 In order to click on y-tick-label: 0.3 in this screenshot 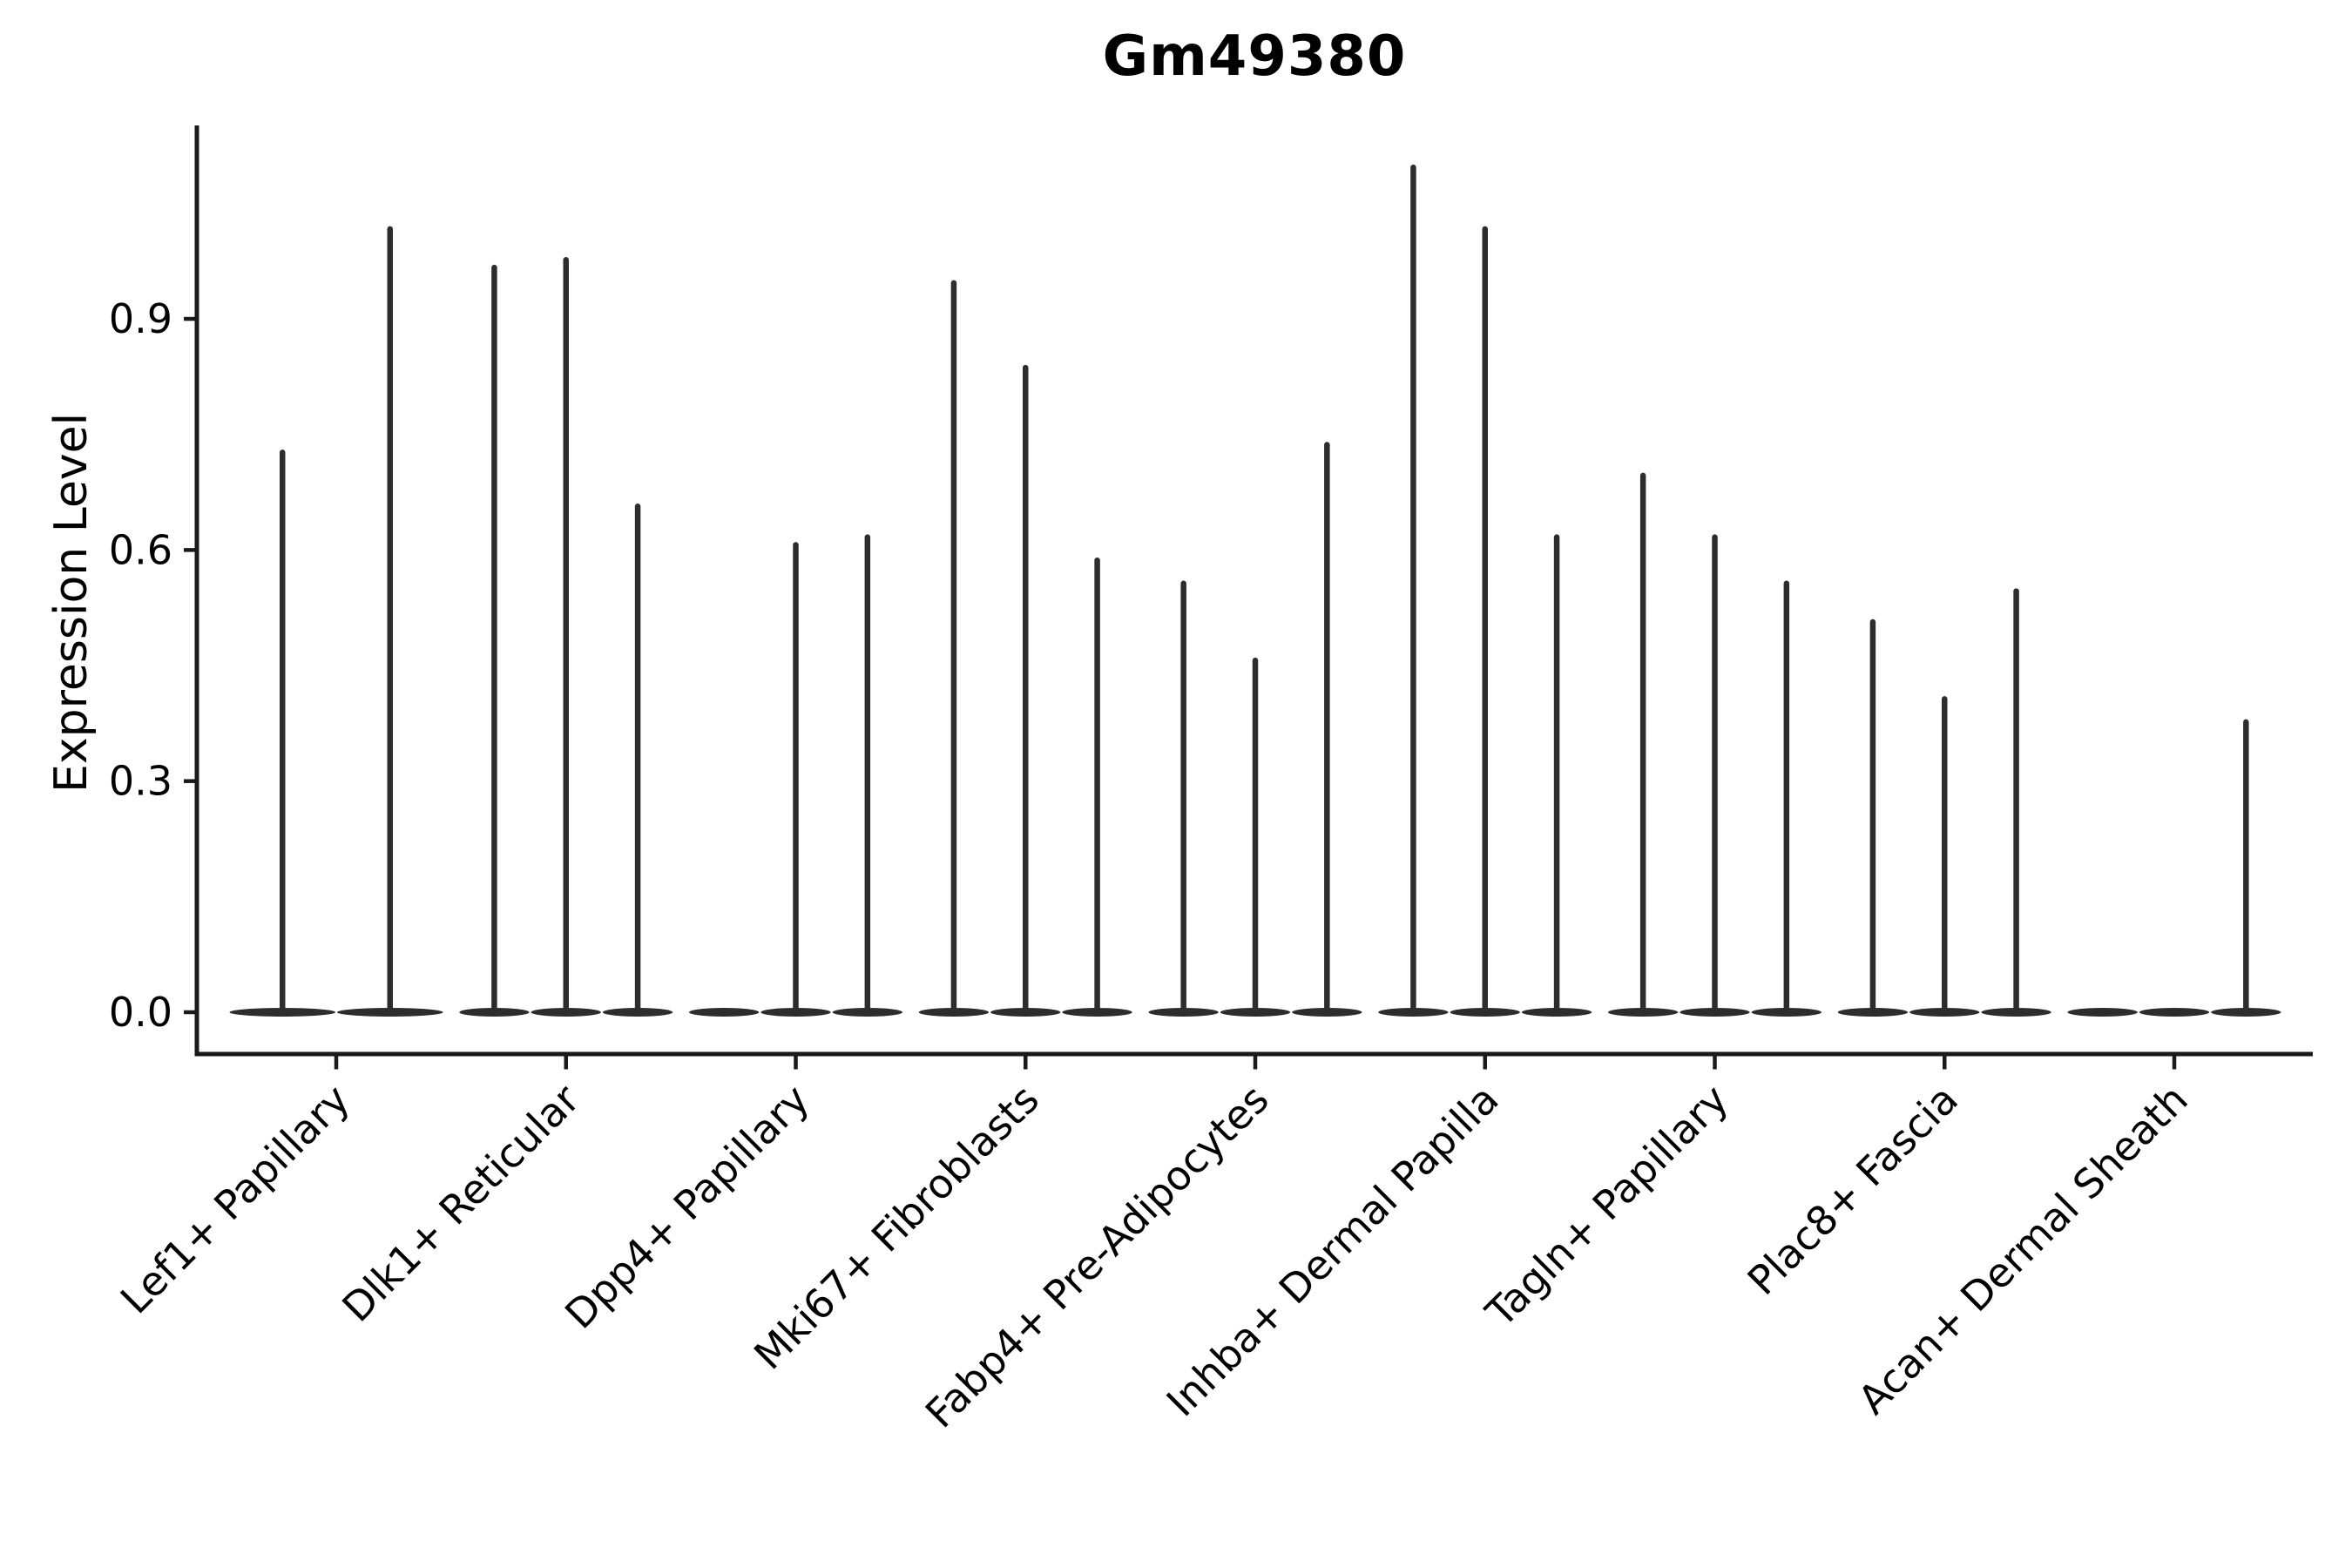, I will do `click(140, 781)`.